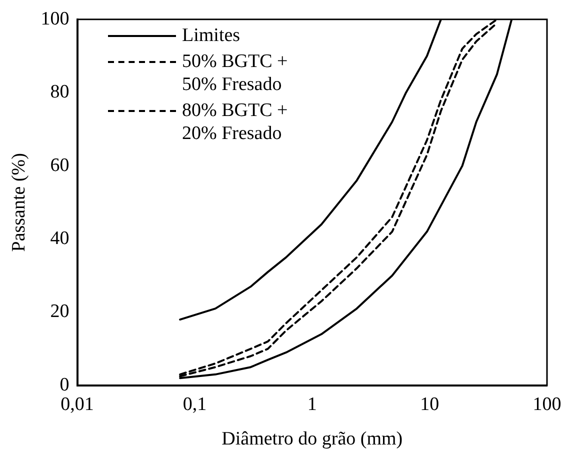  What do you see at coordinates (312, 439) in the screenshot?
I see `x-axis-title: Diâmetro do grão (mm)` at bounding box center [312, 439].